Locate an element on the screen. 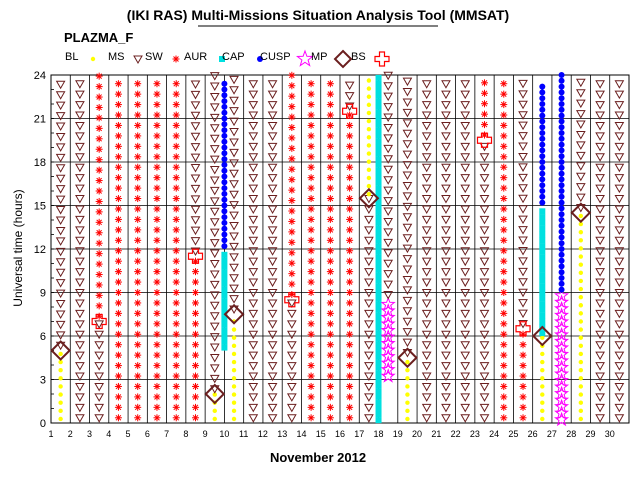  legend-marker-cap is located at coordinates (260, 59).